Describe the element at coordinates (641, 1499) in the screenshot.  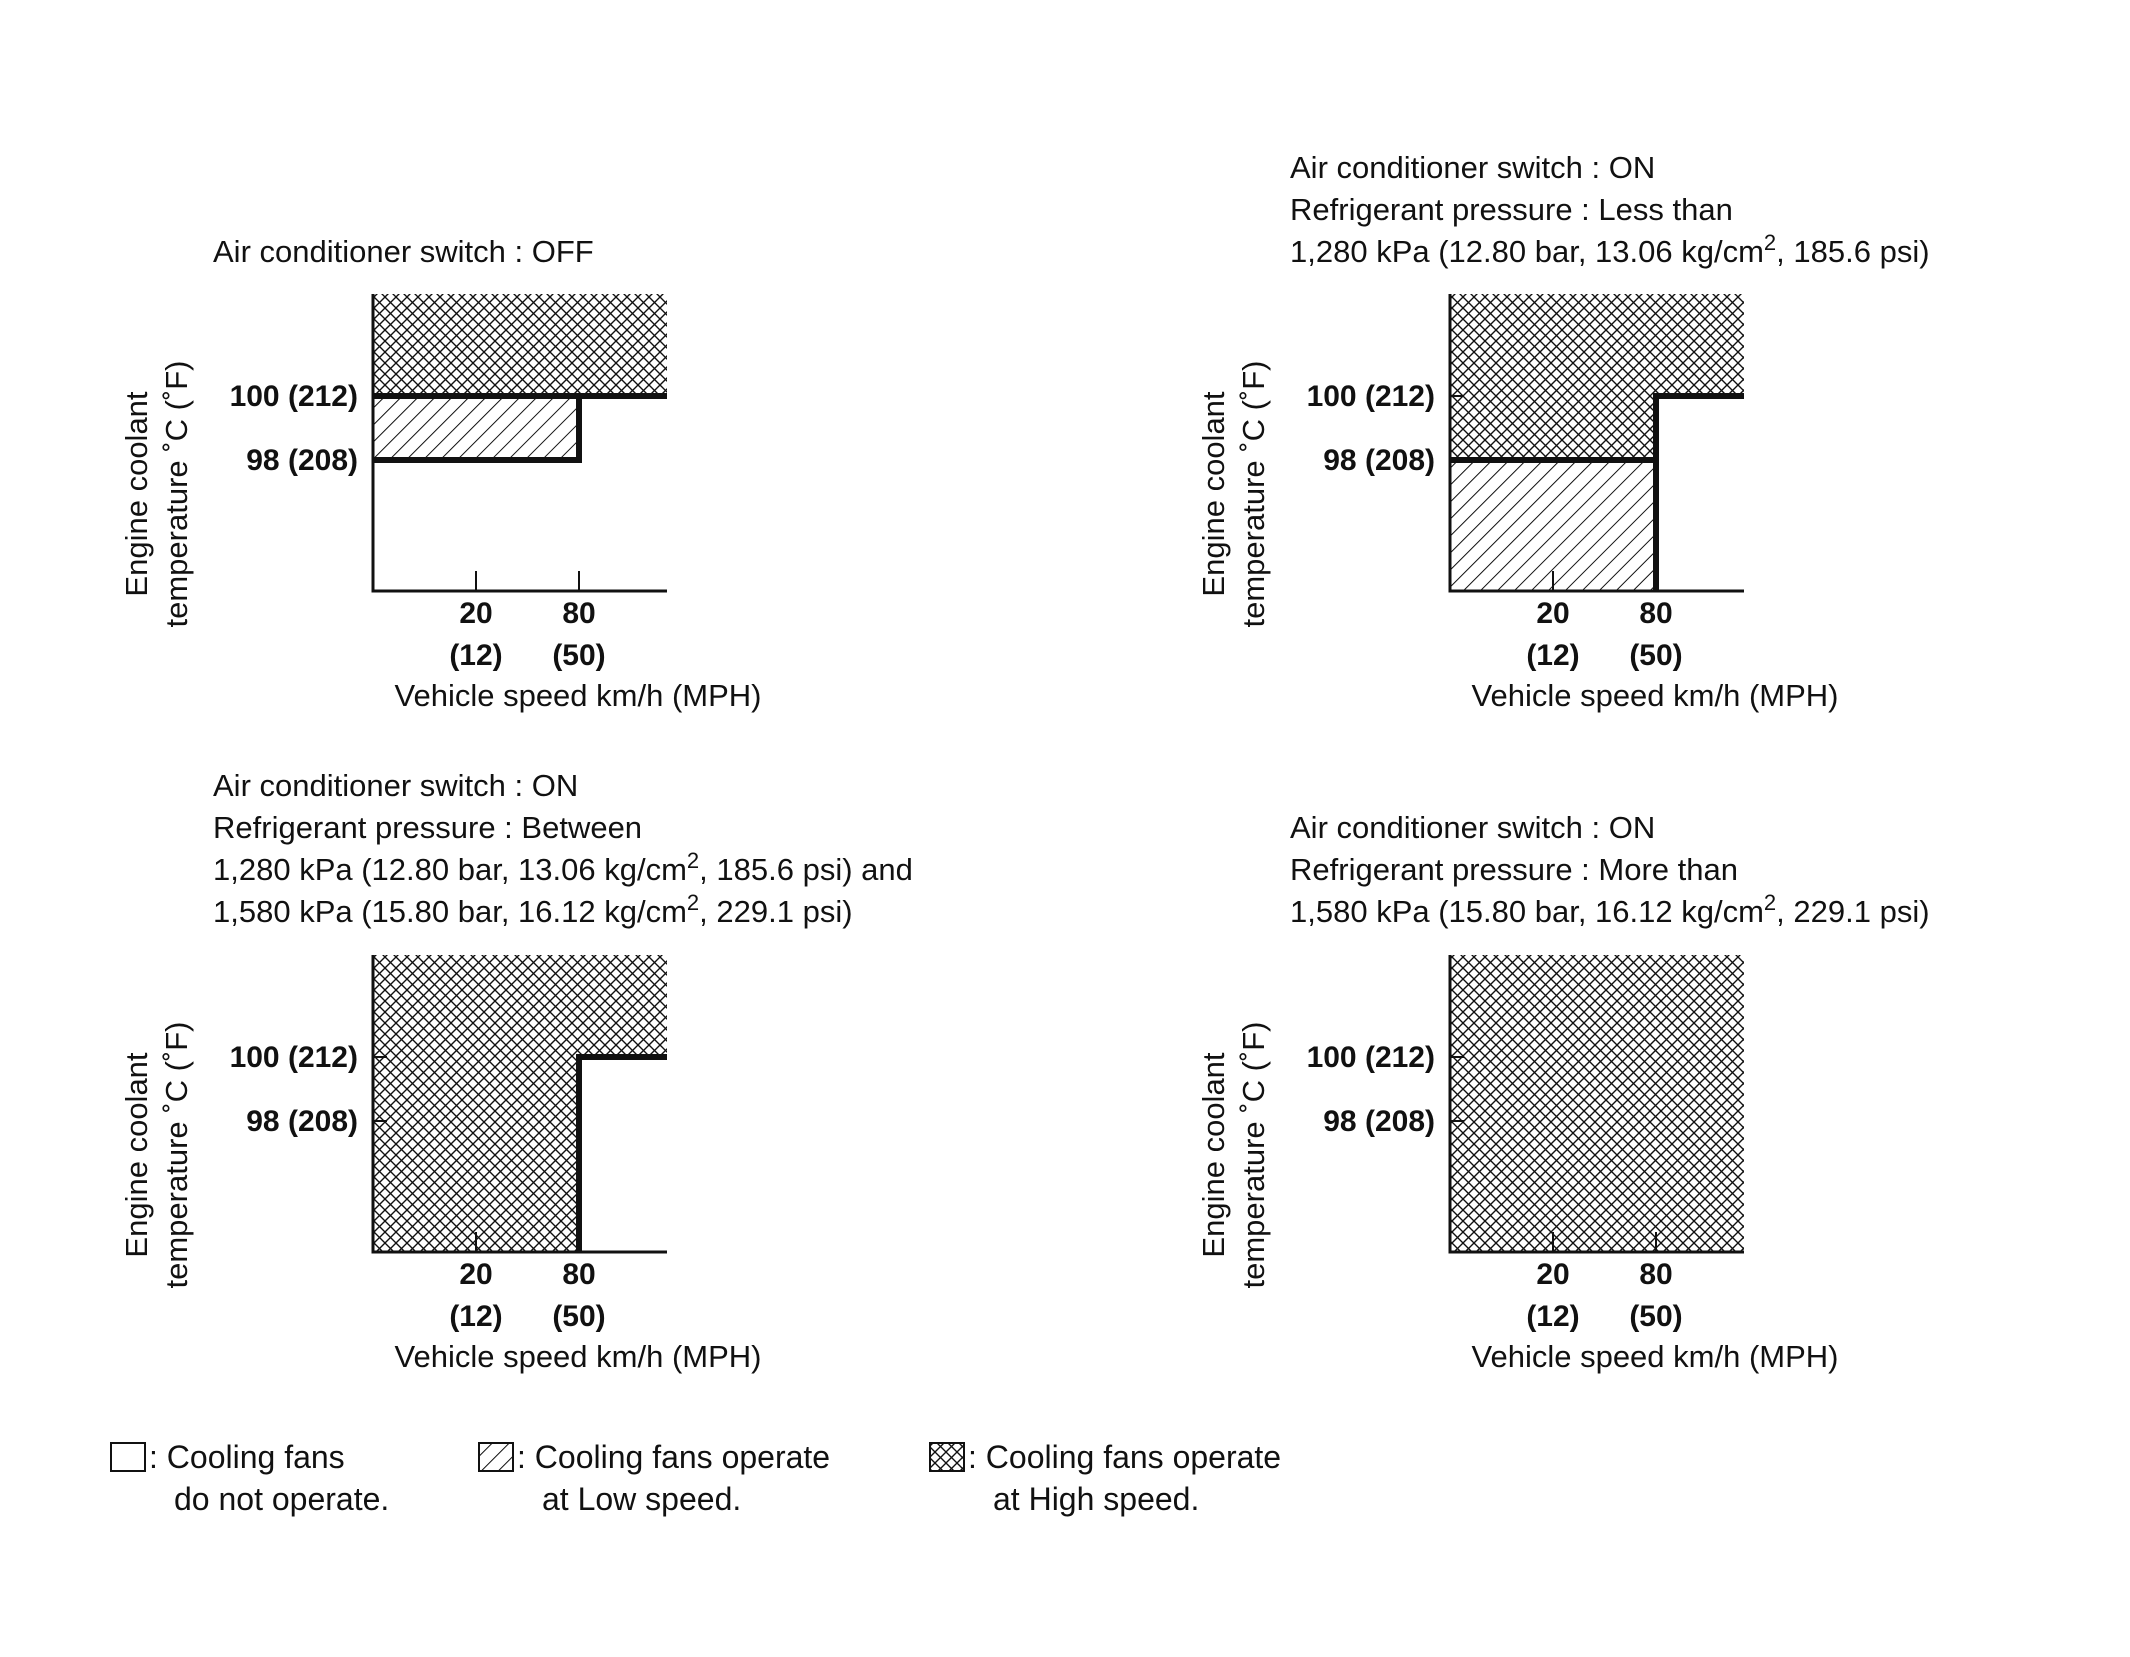
I see `legend-text: at Low speed.` at that location.